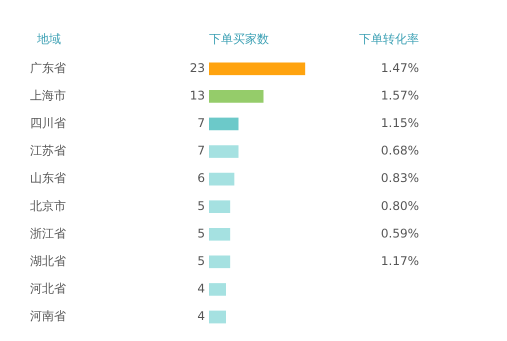 The width and height of the screenshot is (507, 341). What do you see at coordinates (48, 67) in the screenshot?
I see `y-tick-label: 广东省` at bounding box center [48, 67].